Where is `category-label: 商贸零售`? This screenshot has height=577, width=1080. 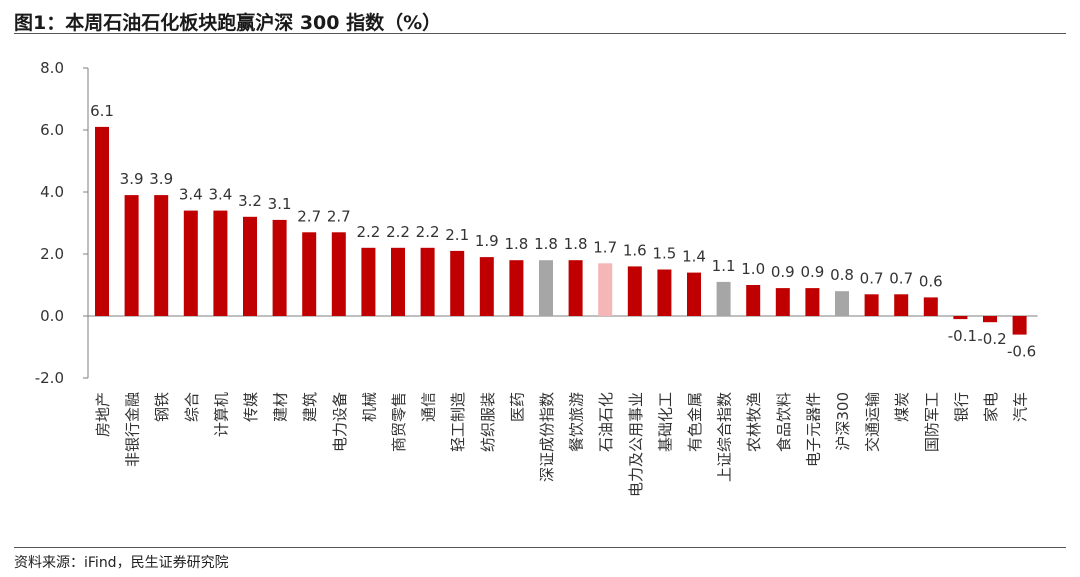
category-label: 商贸零售 is located at coordinates (399, 422).